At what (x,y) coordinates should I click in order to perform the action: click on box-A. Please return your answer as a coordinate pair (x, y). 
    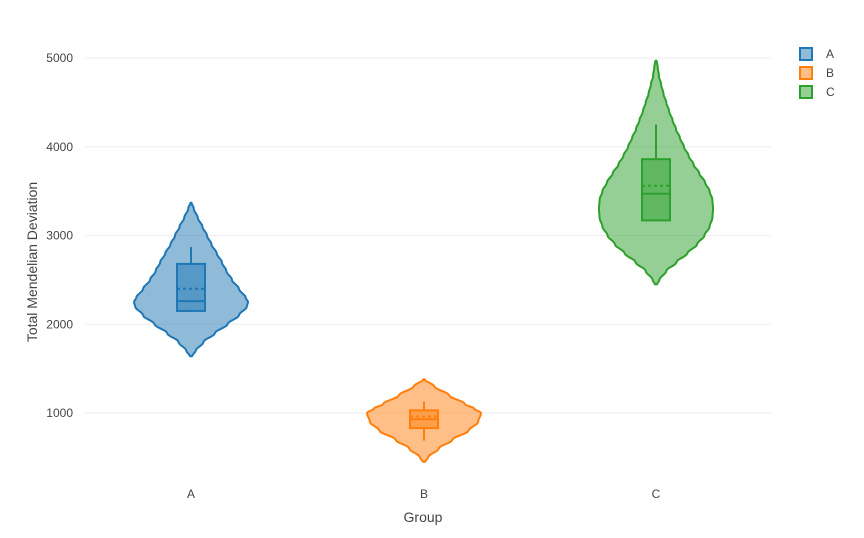
    Looking at the image, I should click on (191, 287).